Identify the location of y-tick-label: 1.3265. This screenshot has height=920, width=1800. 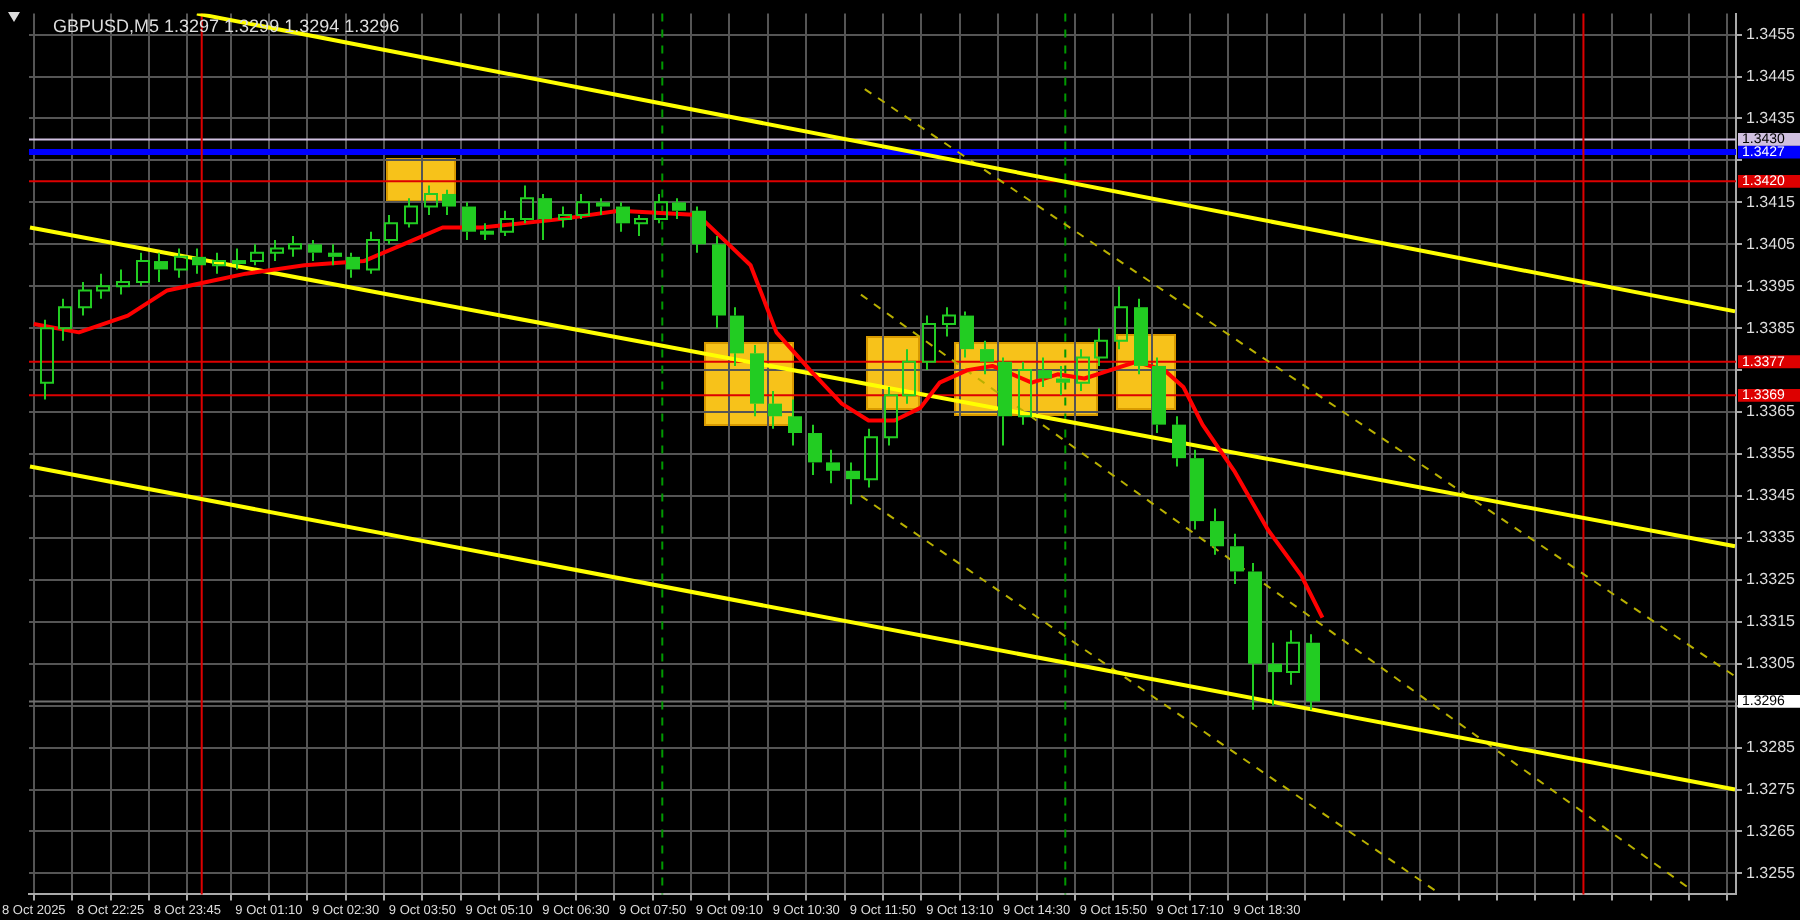
(1771, 830).